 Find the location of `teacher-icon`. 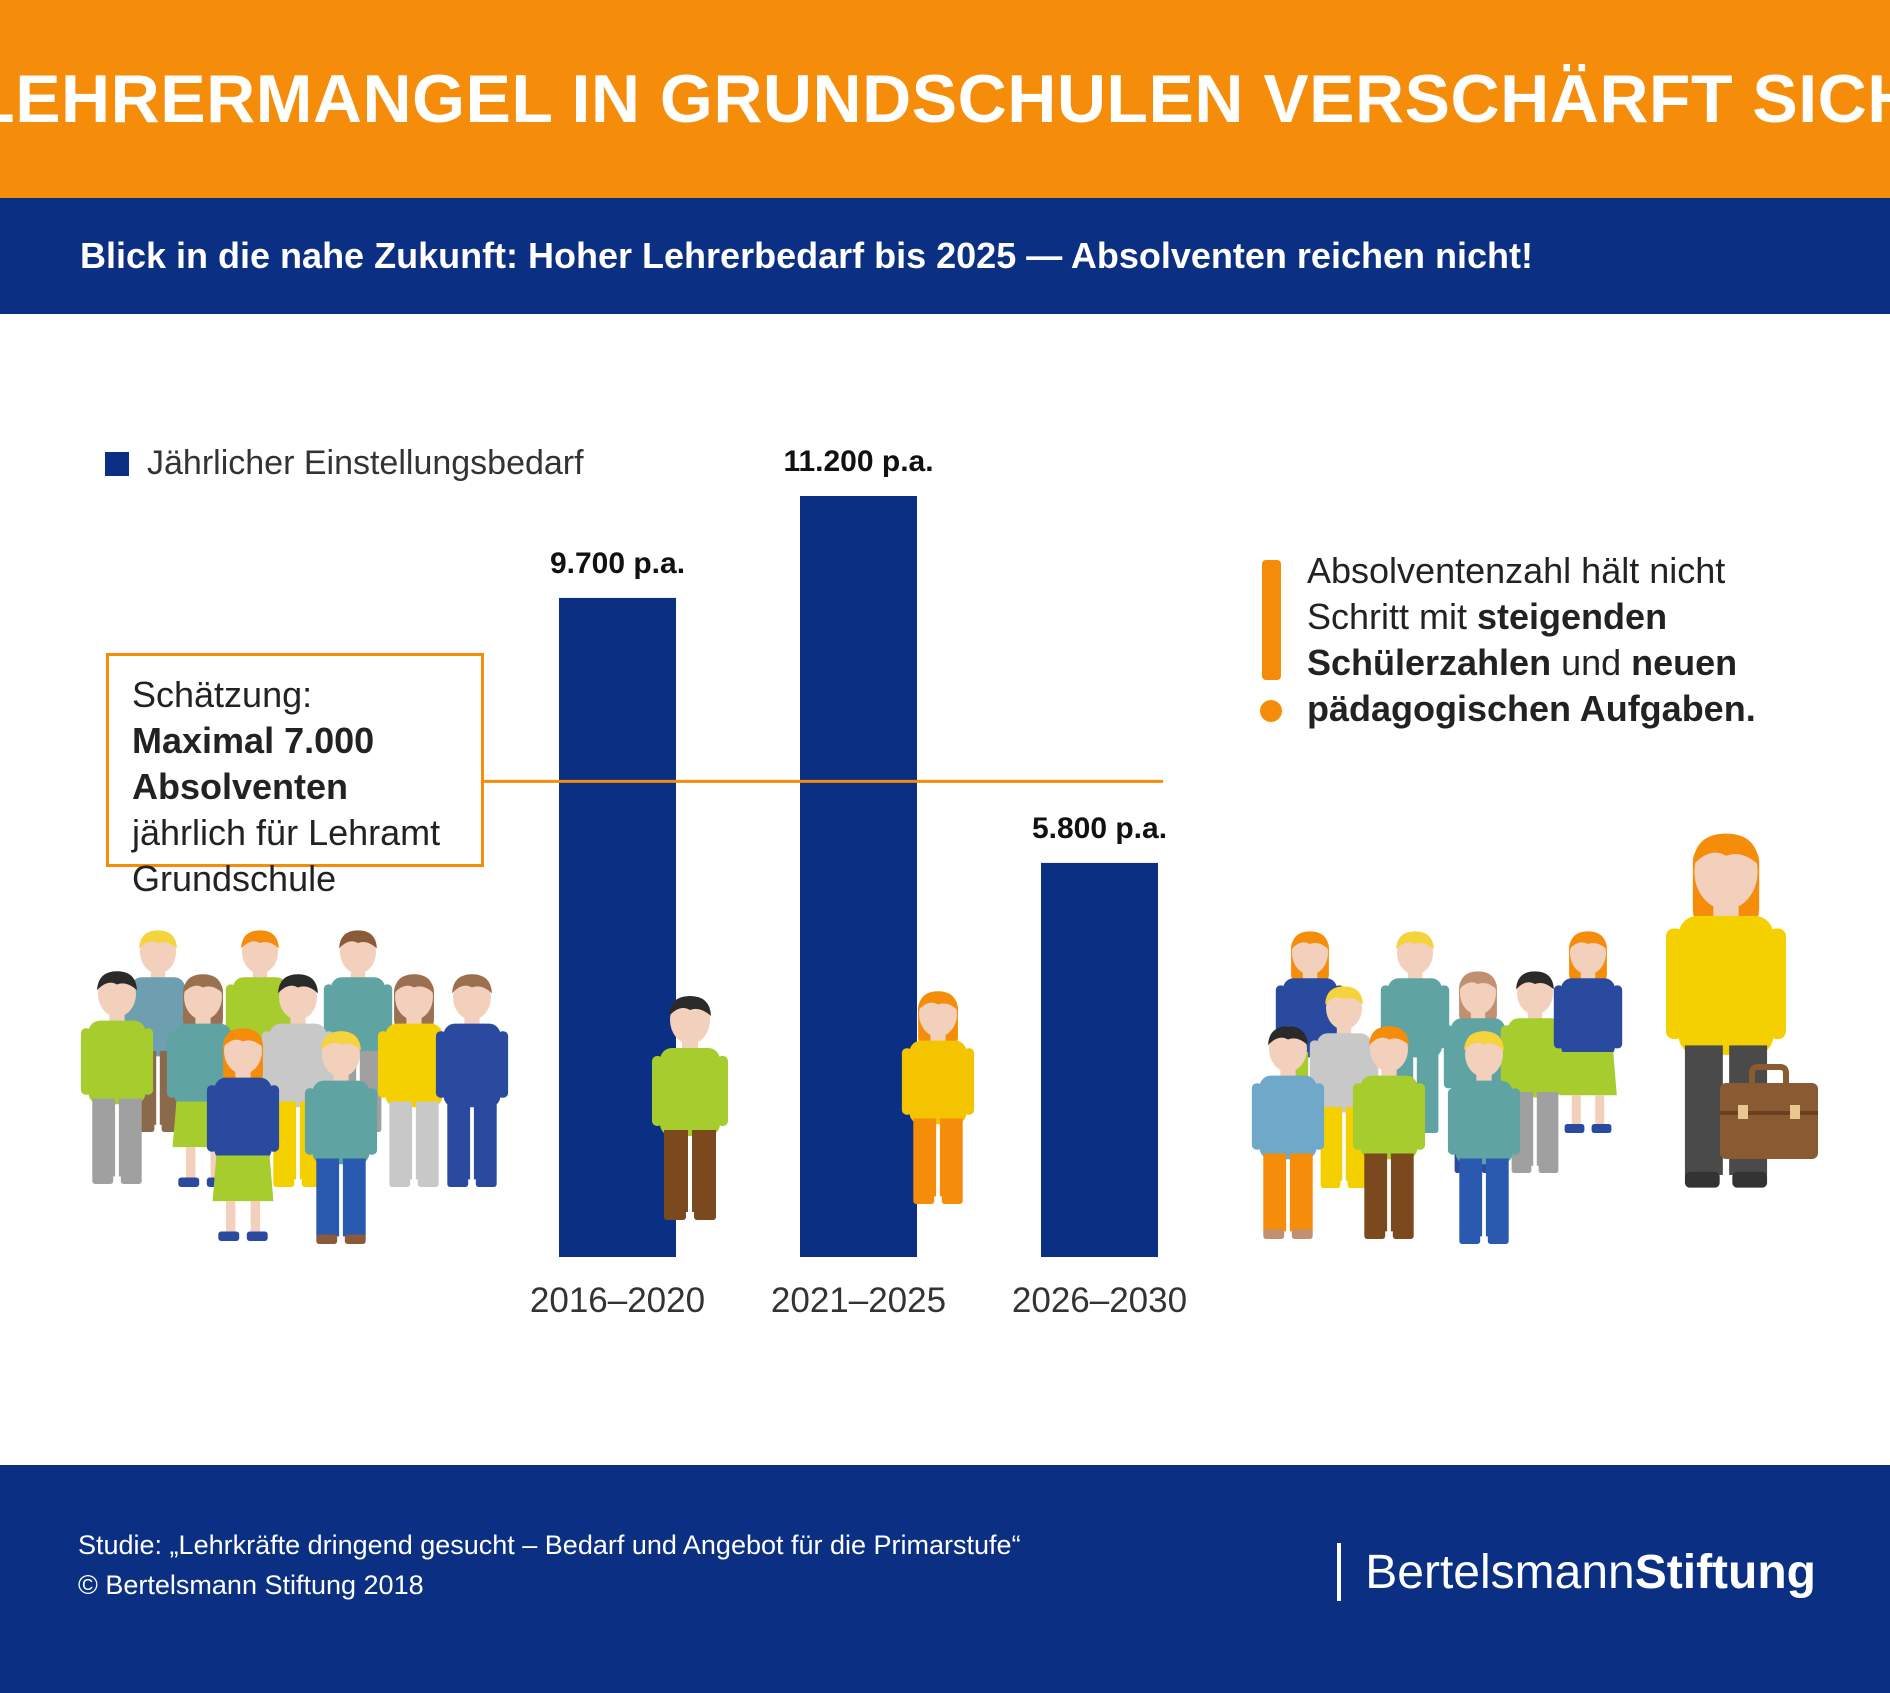

teacher-icon is located at coordinates (1741, 1010).